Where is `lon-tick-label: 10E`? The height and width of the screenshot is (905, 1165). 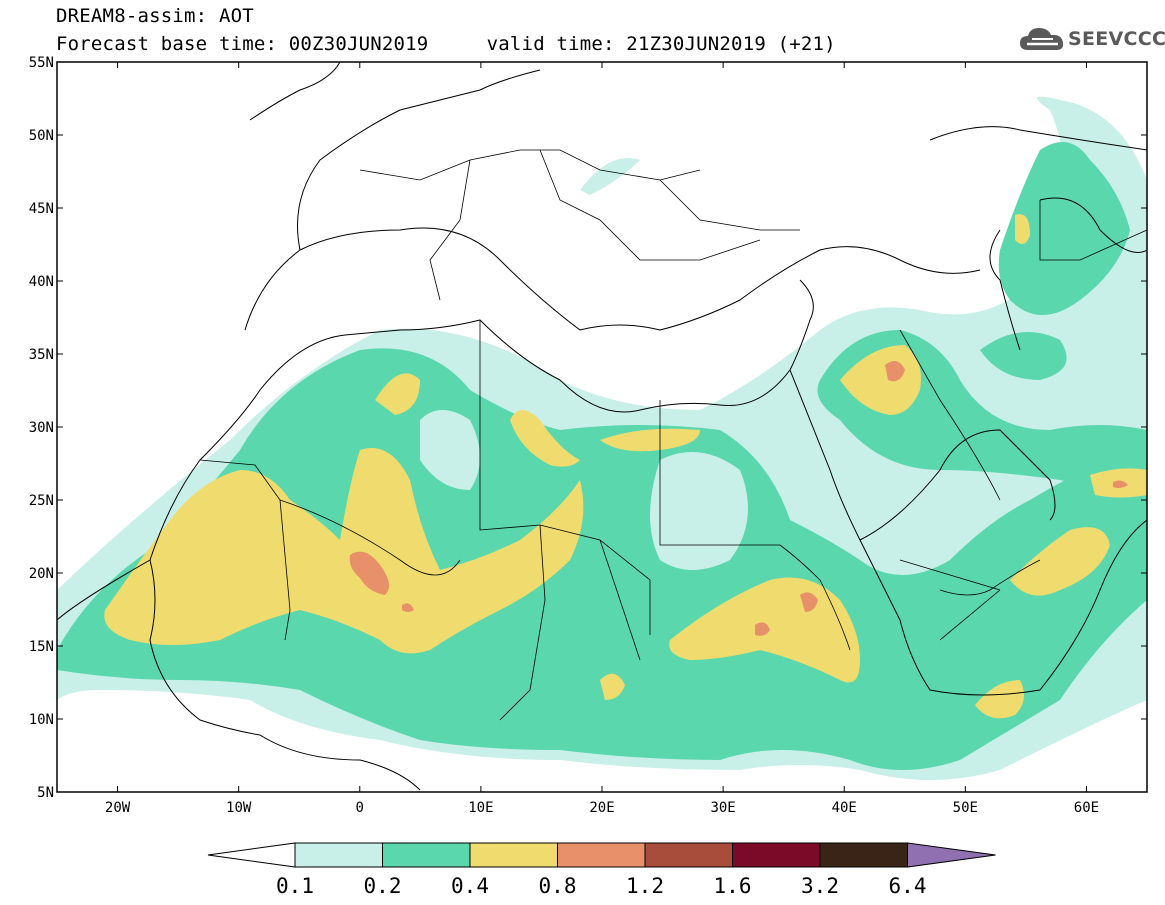
lon-tick-label: 10E is located at coordinates (480, 808).